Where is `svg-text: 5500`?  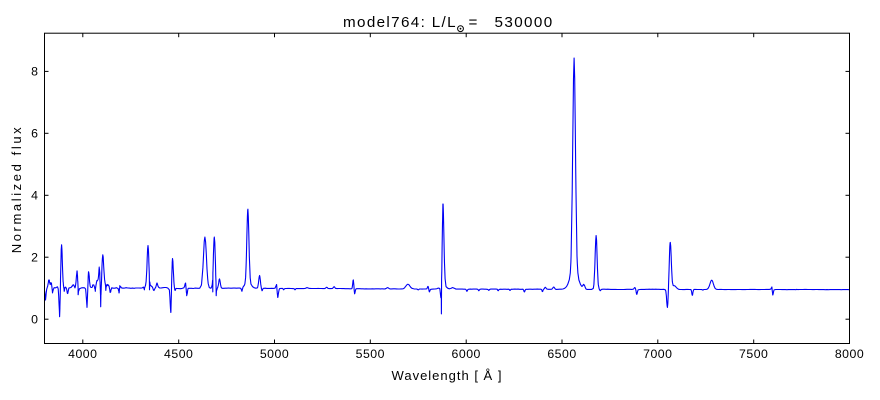
svg-text: 5500 is located at coordinates (370, 354).